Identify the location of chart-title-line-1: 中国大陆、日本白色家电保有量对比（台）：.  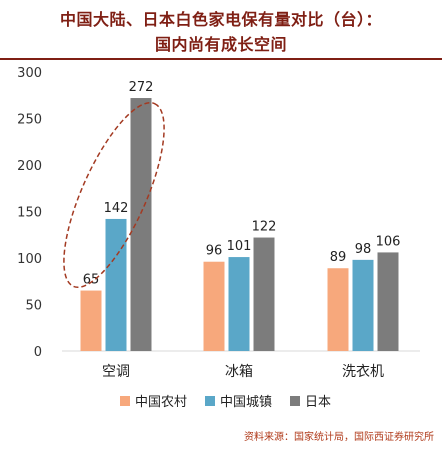
(220, 19).